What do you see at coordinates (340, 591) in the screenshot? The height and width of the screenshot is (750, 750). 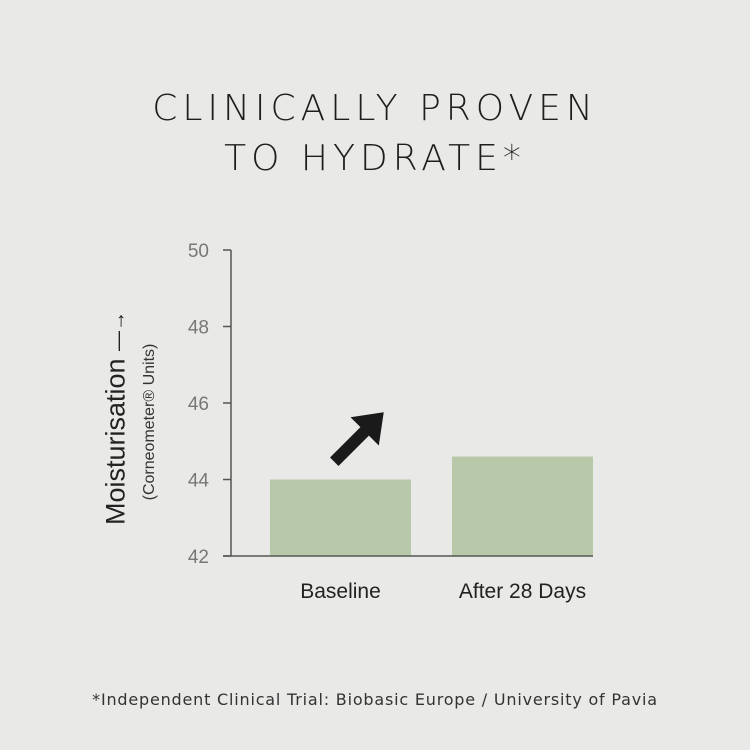 I see `x-tick-label-0: Baseline` at bounding box center [340, 591].